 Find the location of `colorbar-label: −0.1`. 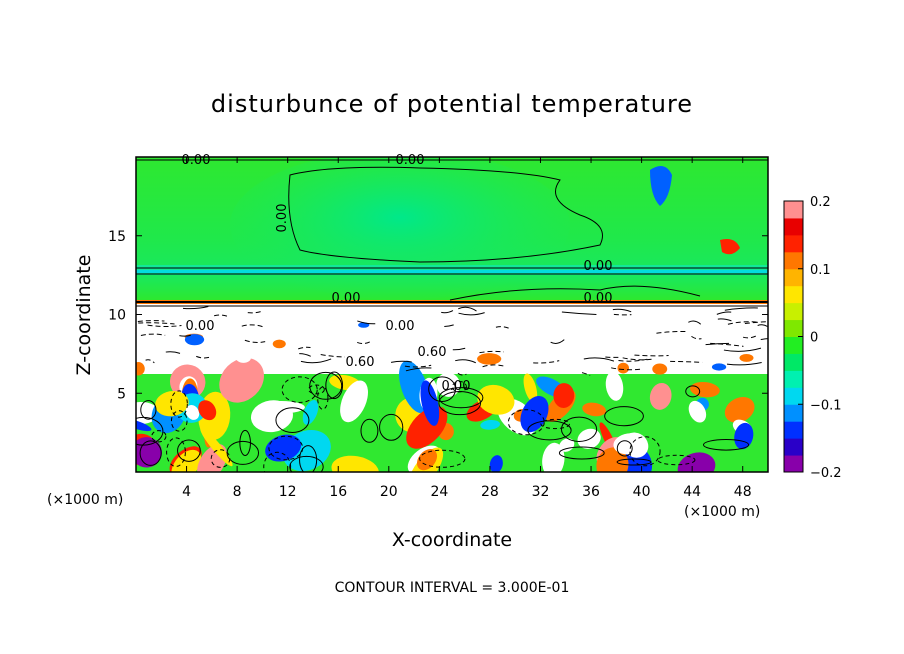

colorbar-label: −0.1 is located at coordinates (826, 405).